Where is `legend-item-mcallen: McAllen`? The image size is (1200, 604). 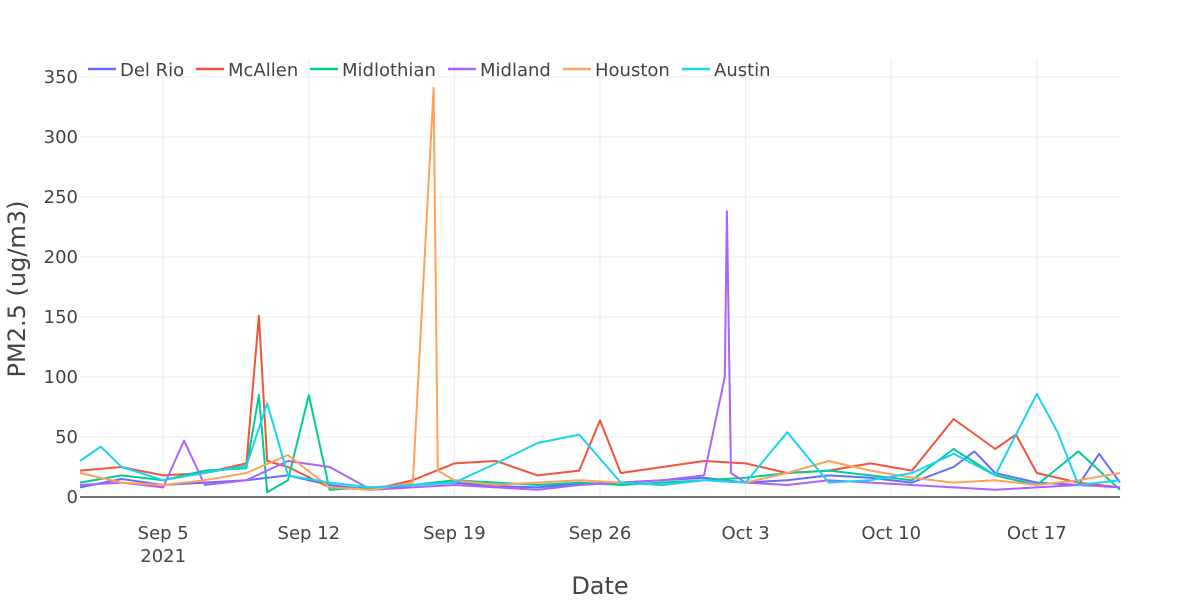 legend-item-mcallen: McAllen is located at coordinates (247, 70).